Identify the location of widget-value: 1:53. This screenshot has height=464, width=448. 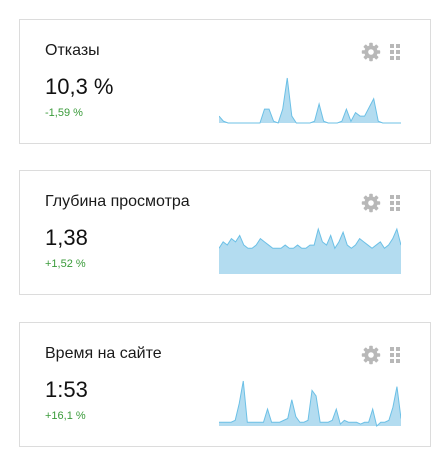
(66, 389).